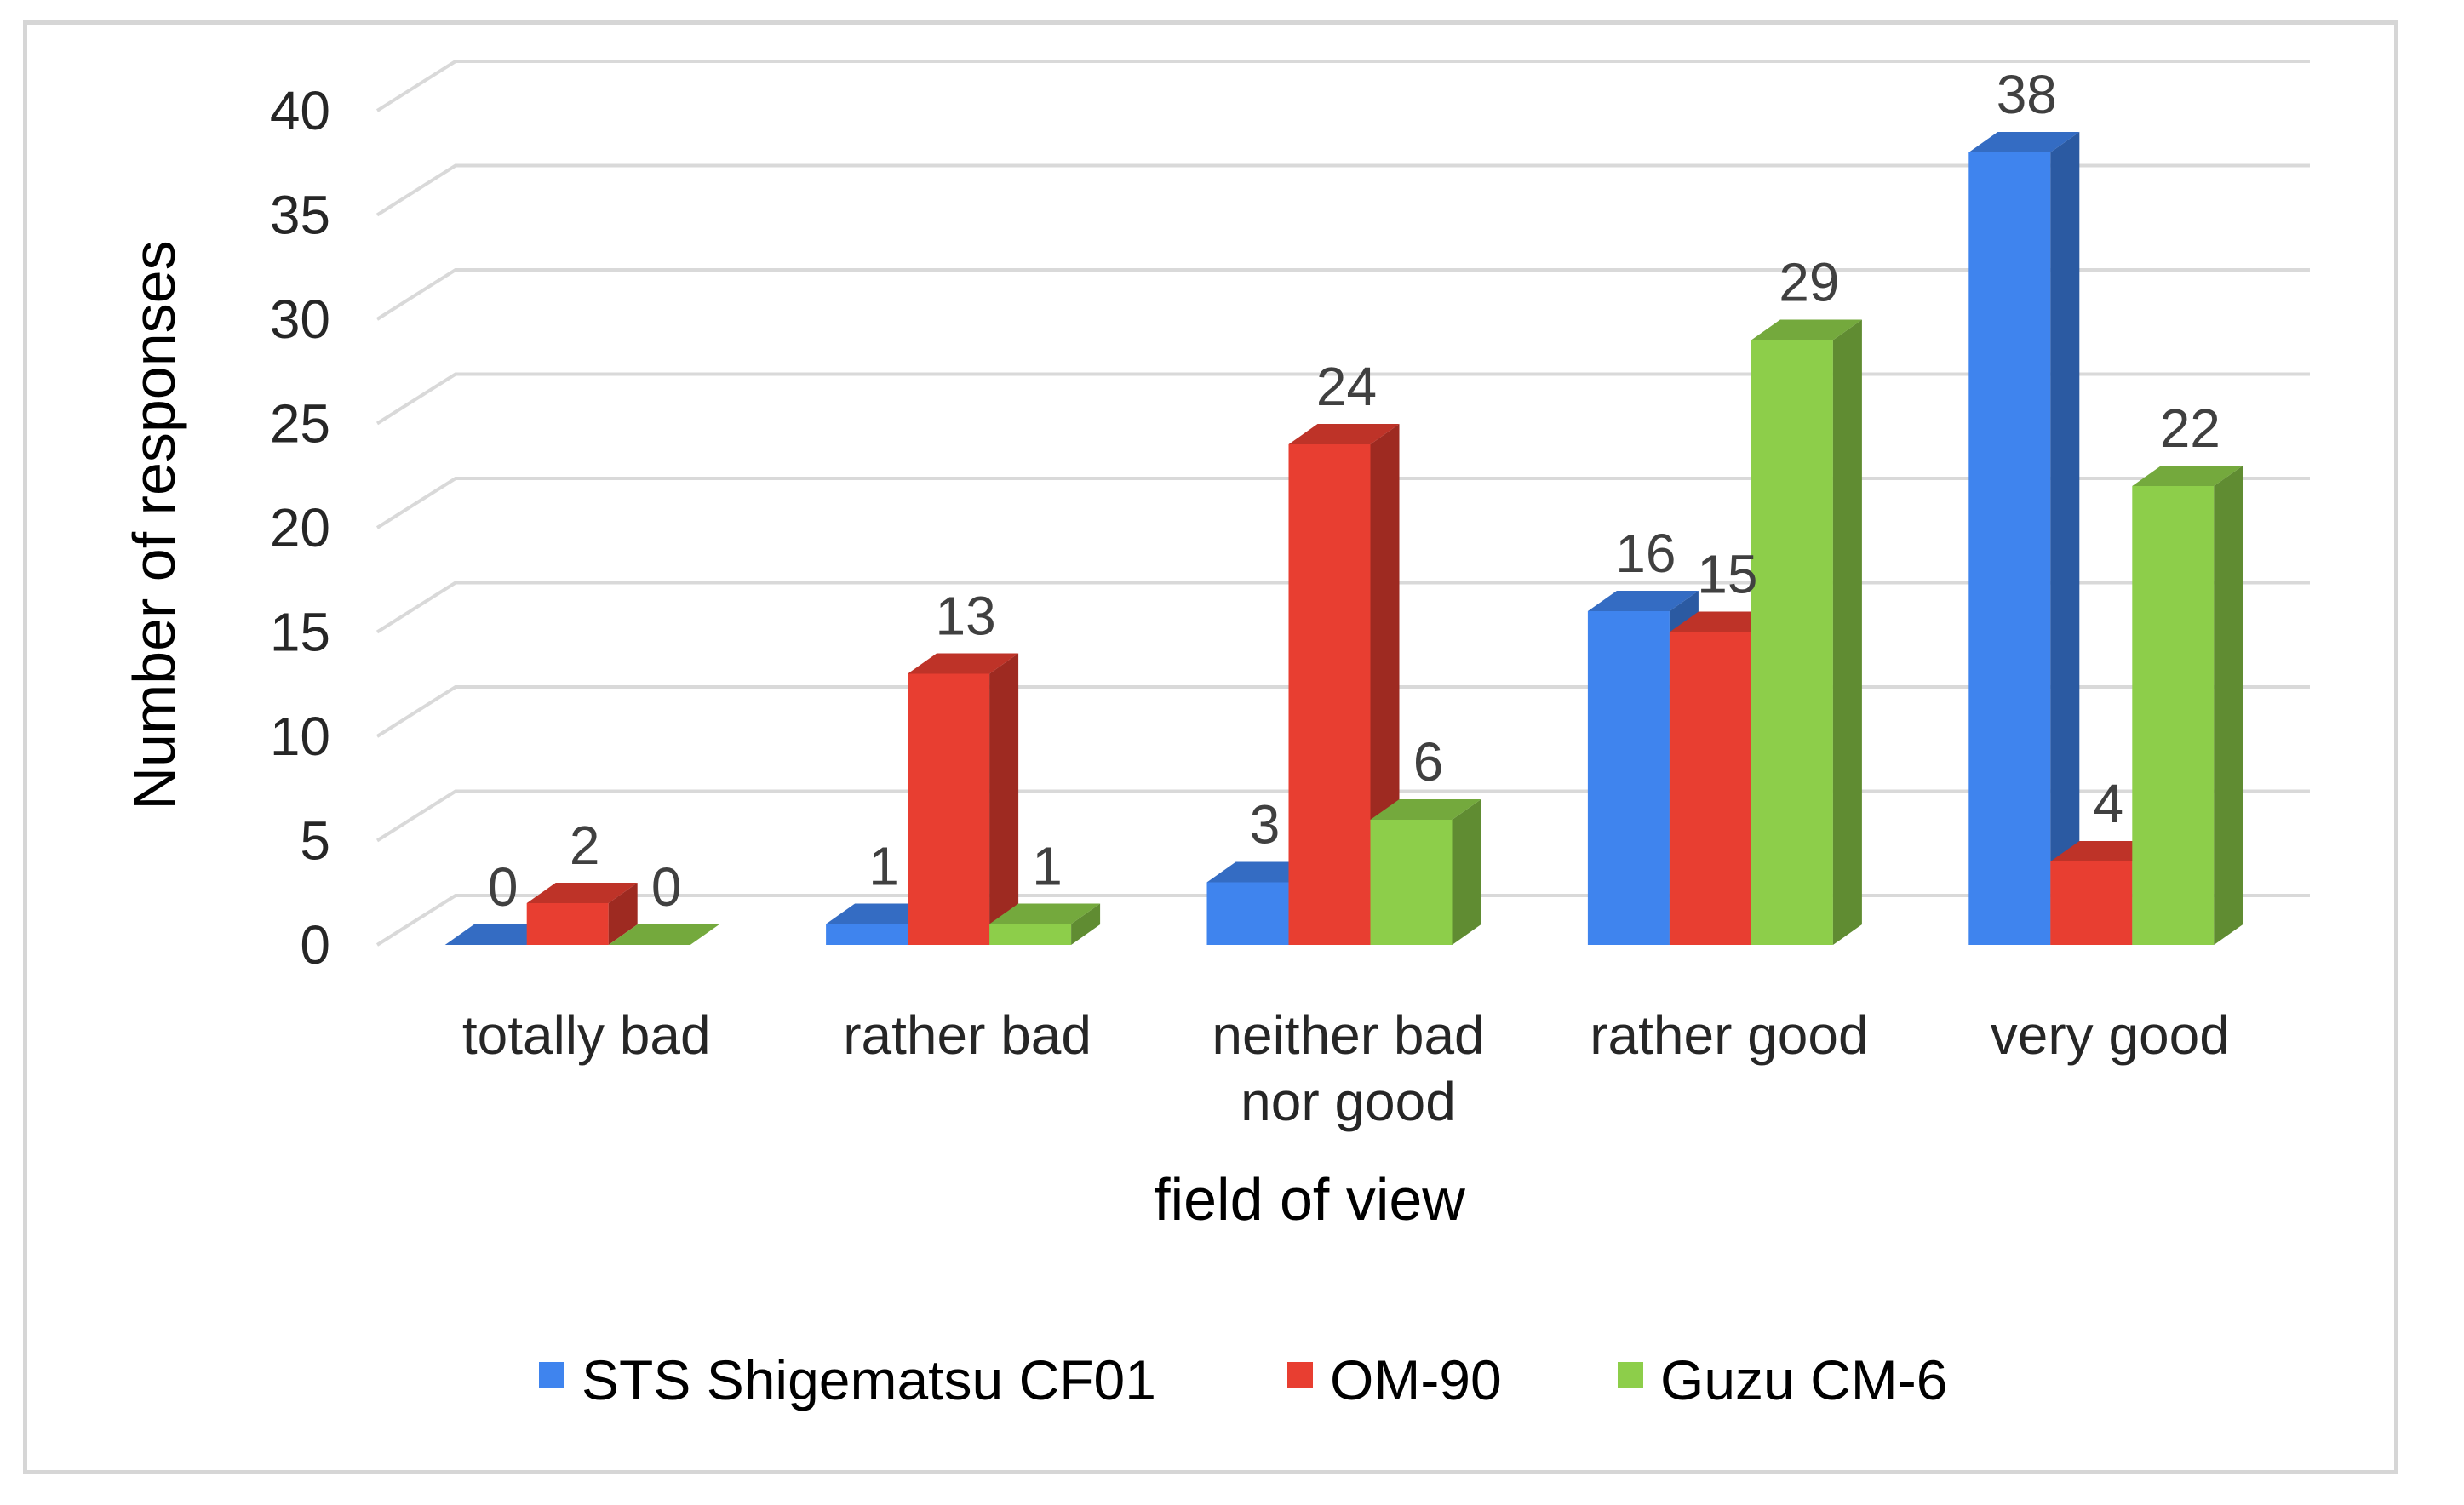 Image resolution: width=2464 pixels, height=1505 pixels. I want to click on x-tick-label: rather bad, so click(967, 1035).